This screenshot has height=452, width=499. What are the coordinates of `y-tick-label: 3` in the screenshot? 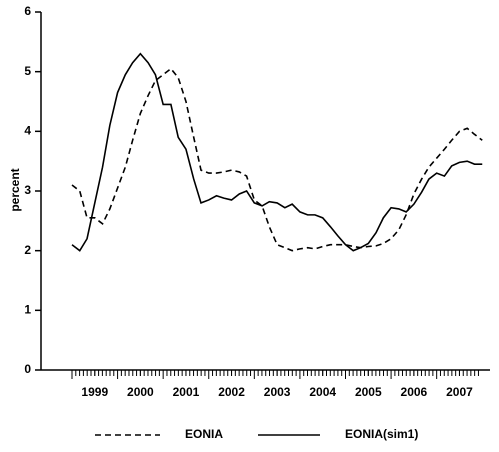 It's located at (27, 190).